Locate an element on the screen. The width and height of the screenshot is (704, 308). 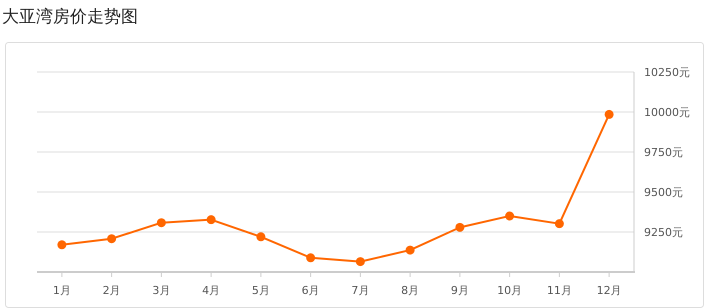
x-tick-label: 12月 is located at coordinates (609, 290).